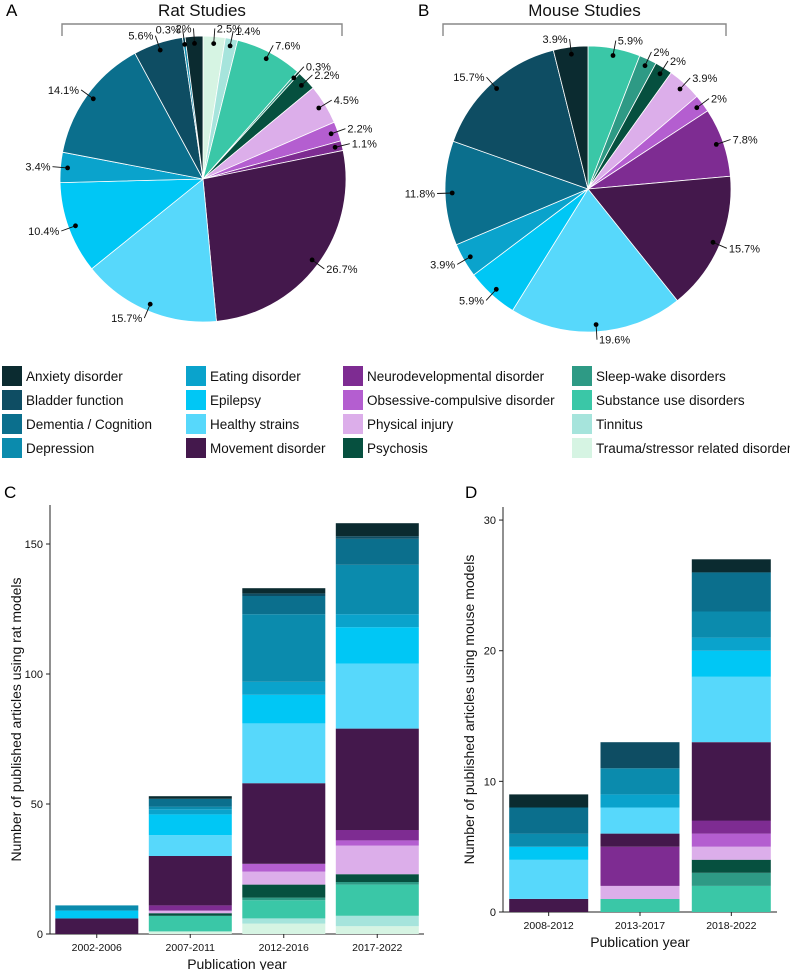  I want to click on x-tick-label: 2017-2022, so click(377, 948).